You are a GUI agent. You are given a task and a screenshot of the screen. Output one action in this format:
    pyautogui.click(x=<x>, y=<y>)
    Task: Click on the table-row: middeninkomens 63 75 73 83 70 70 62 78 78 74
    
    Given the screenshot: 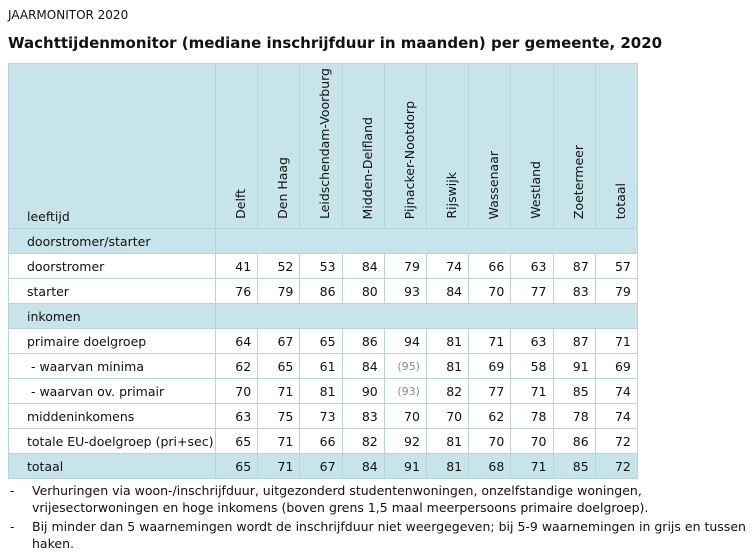 What is the action you would take?
    pyautogui.click(x=323, y=416)
    